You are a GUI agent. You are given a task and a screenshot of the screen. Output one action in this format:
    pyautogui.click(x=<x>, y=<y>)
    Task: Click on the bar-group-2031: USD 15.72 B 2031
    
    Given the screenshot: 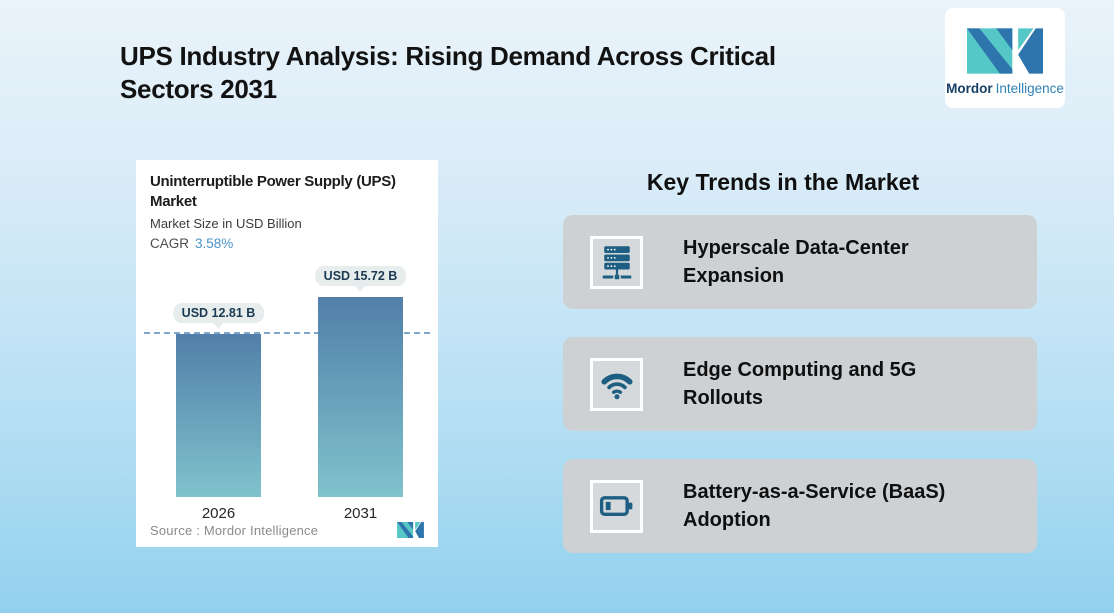 What is the action you would take?
    pyautogui.click(x=360, y=394)
    